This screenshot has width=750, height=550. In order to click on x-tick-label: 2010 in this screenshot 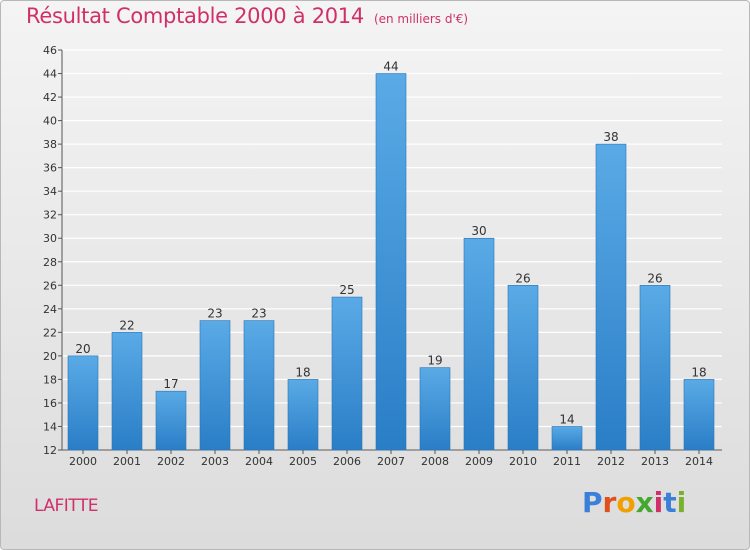, I will do `click(523, 461)`.